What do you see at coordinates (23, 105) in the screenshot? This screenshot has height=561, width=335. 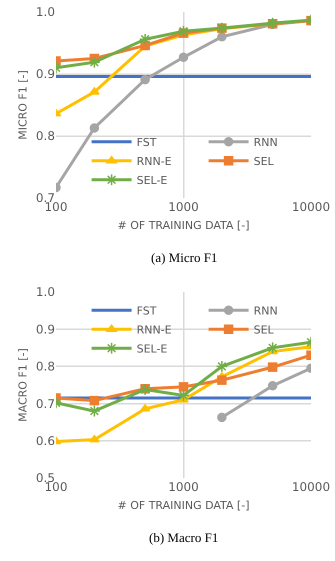 I see `y-axis-title: MICRO F1 [-]` at bounding box center [23, 105].